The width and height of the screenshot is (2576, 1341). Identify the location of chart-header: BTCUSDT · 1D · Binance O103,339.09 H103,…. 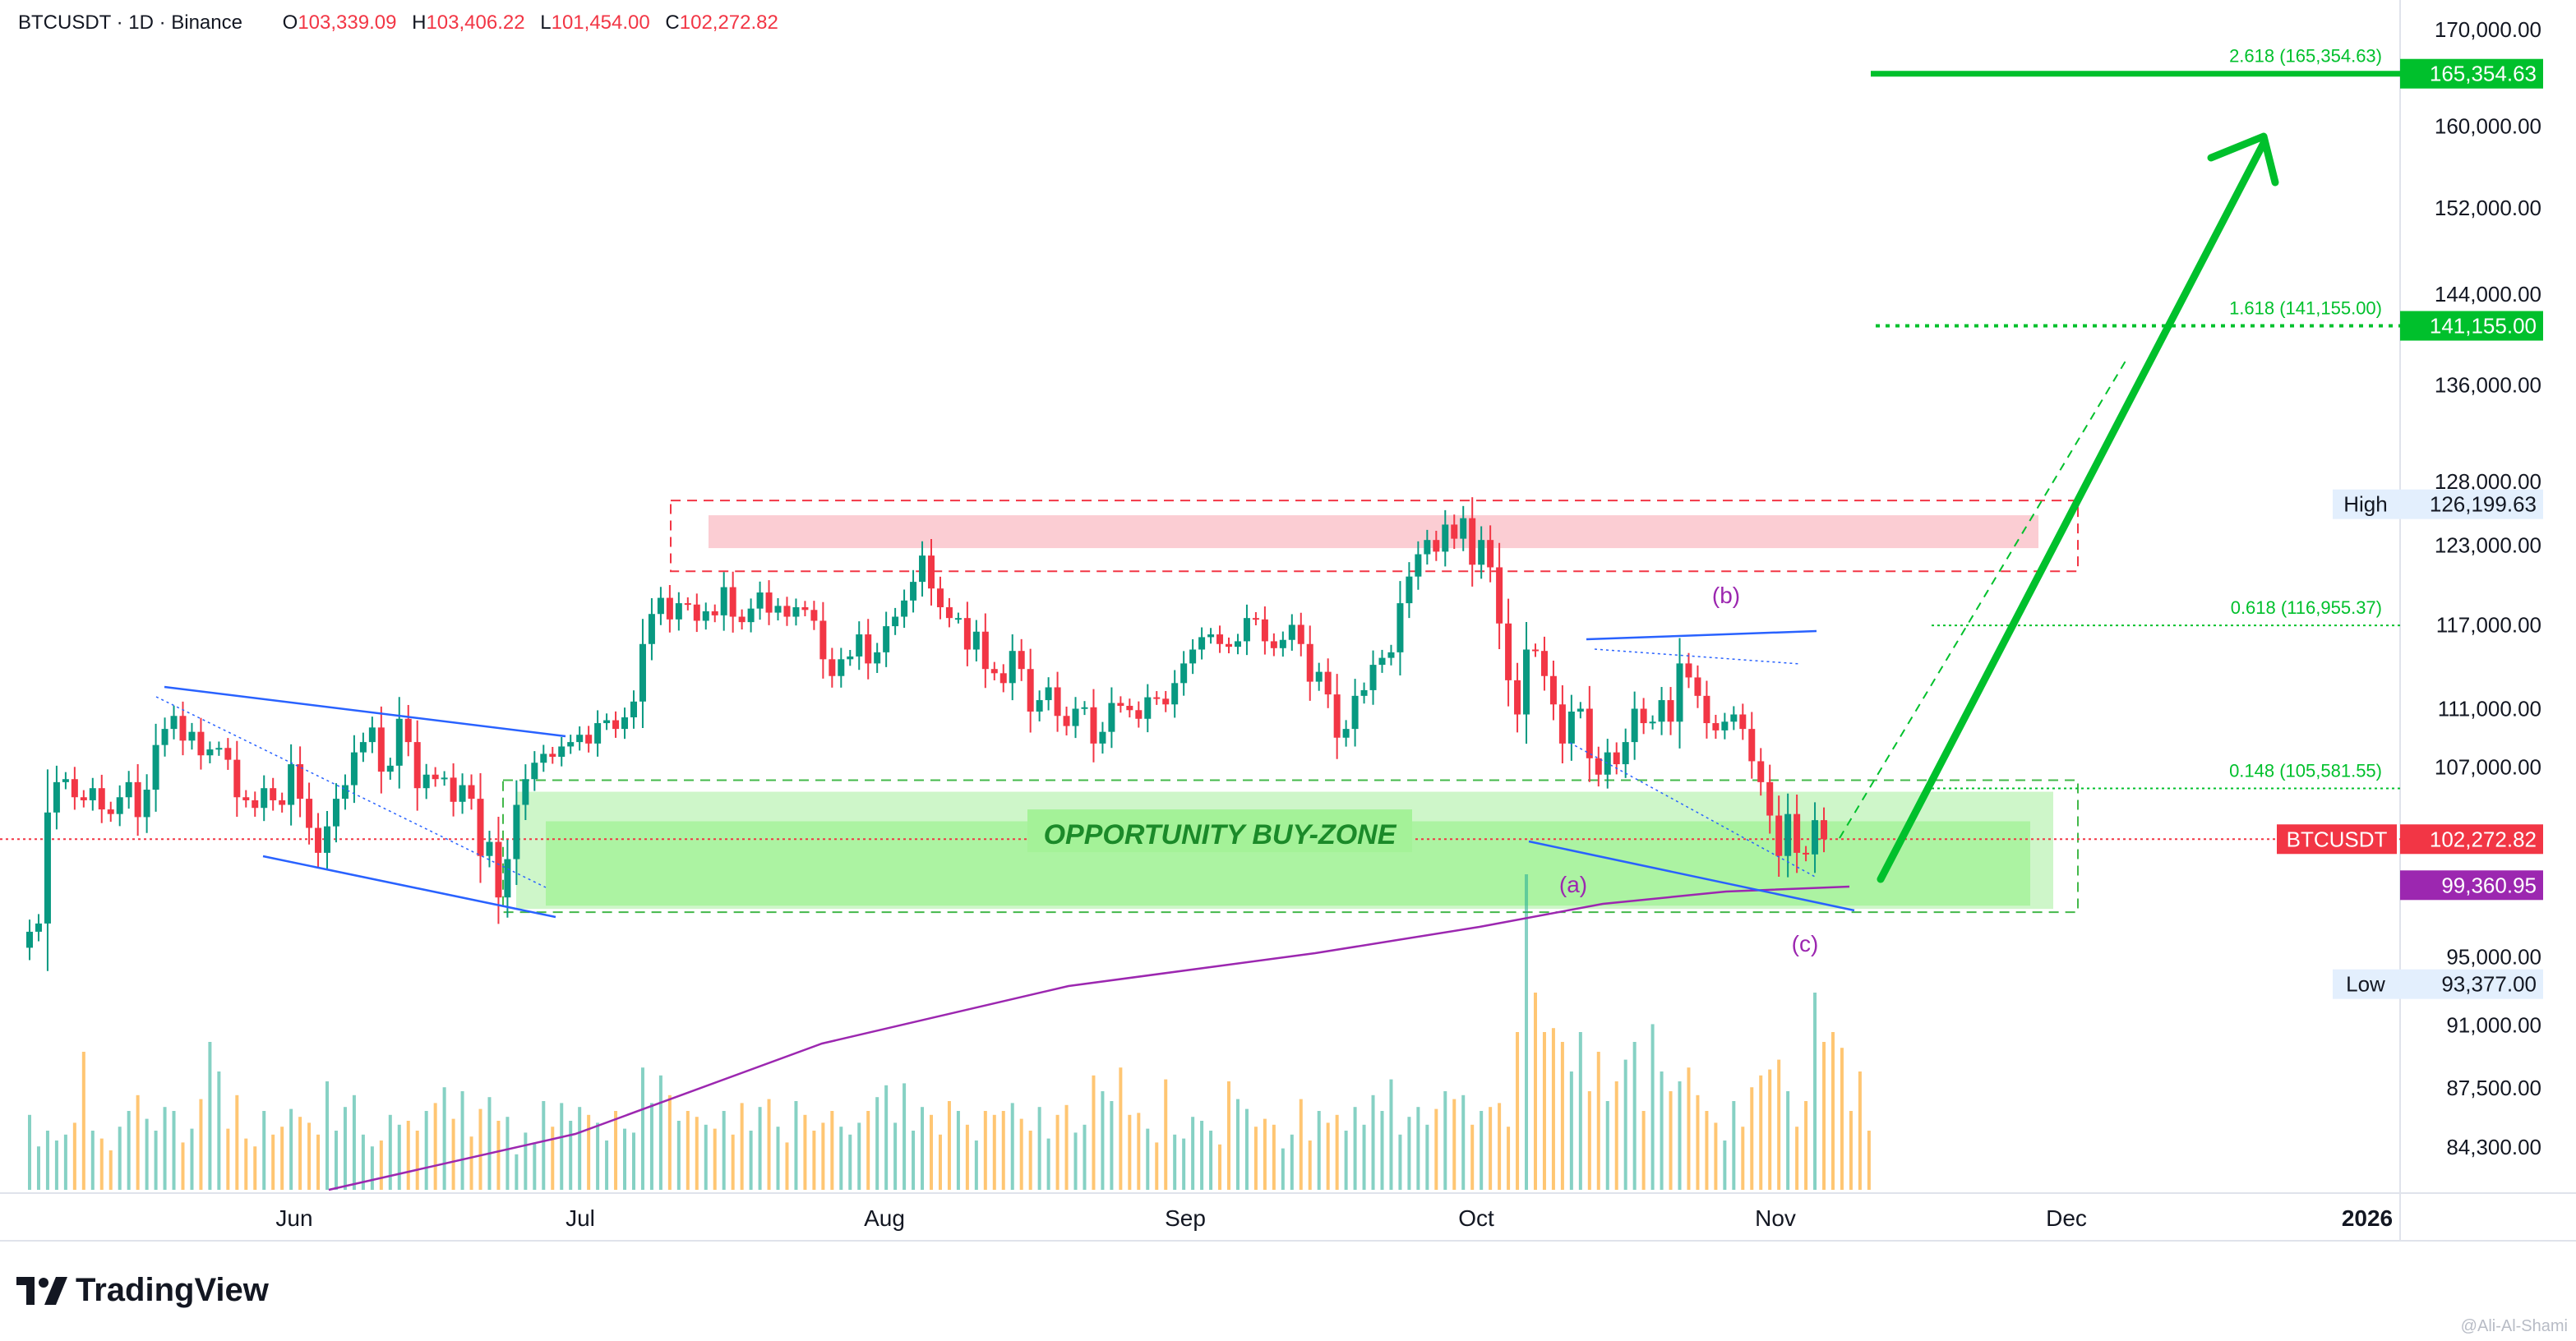
(398, 23).